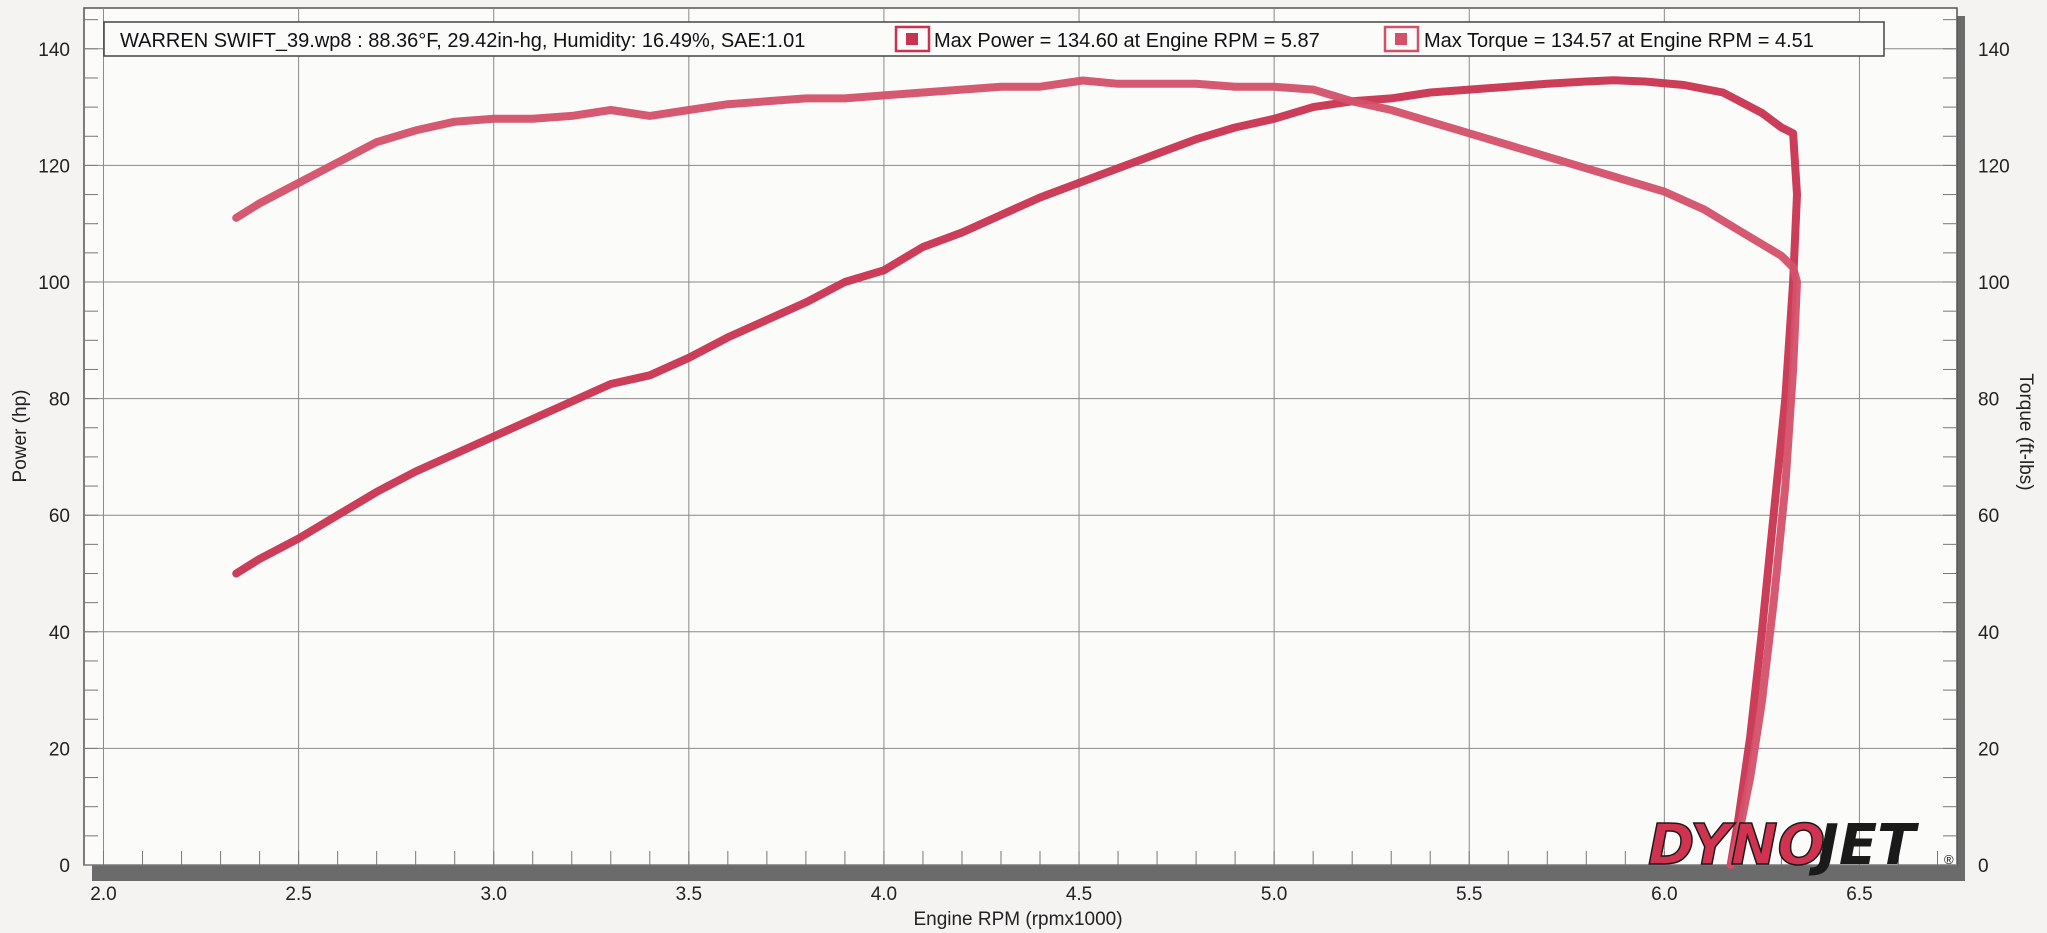 The image size is (2047, 933). I want to click on legend-torque-swatch-outer, so click(1401, 39).